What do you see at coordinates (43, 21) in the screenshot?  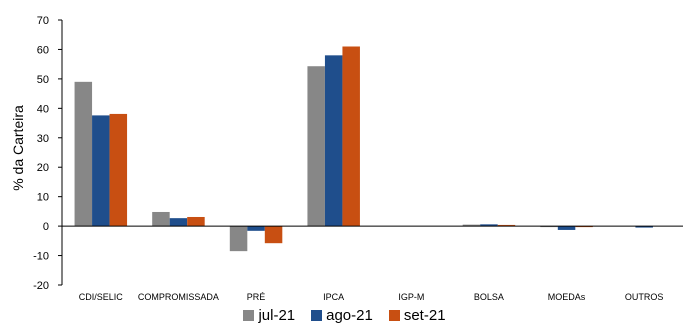 I see `y-tick-label: 70` at bounding box center [43, 21].